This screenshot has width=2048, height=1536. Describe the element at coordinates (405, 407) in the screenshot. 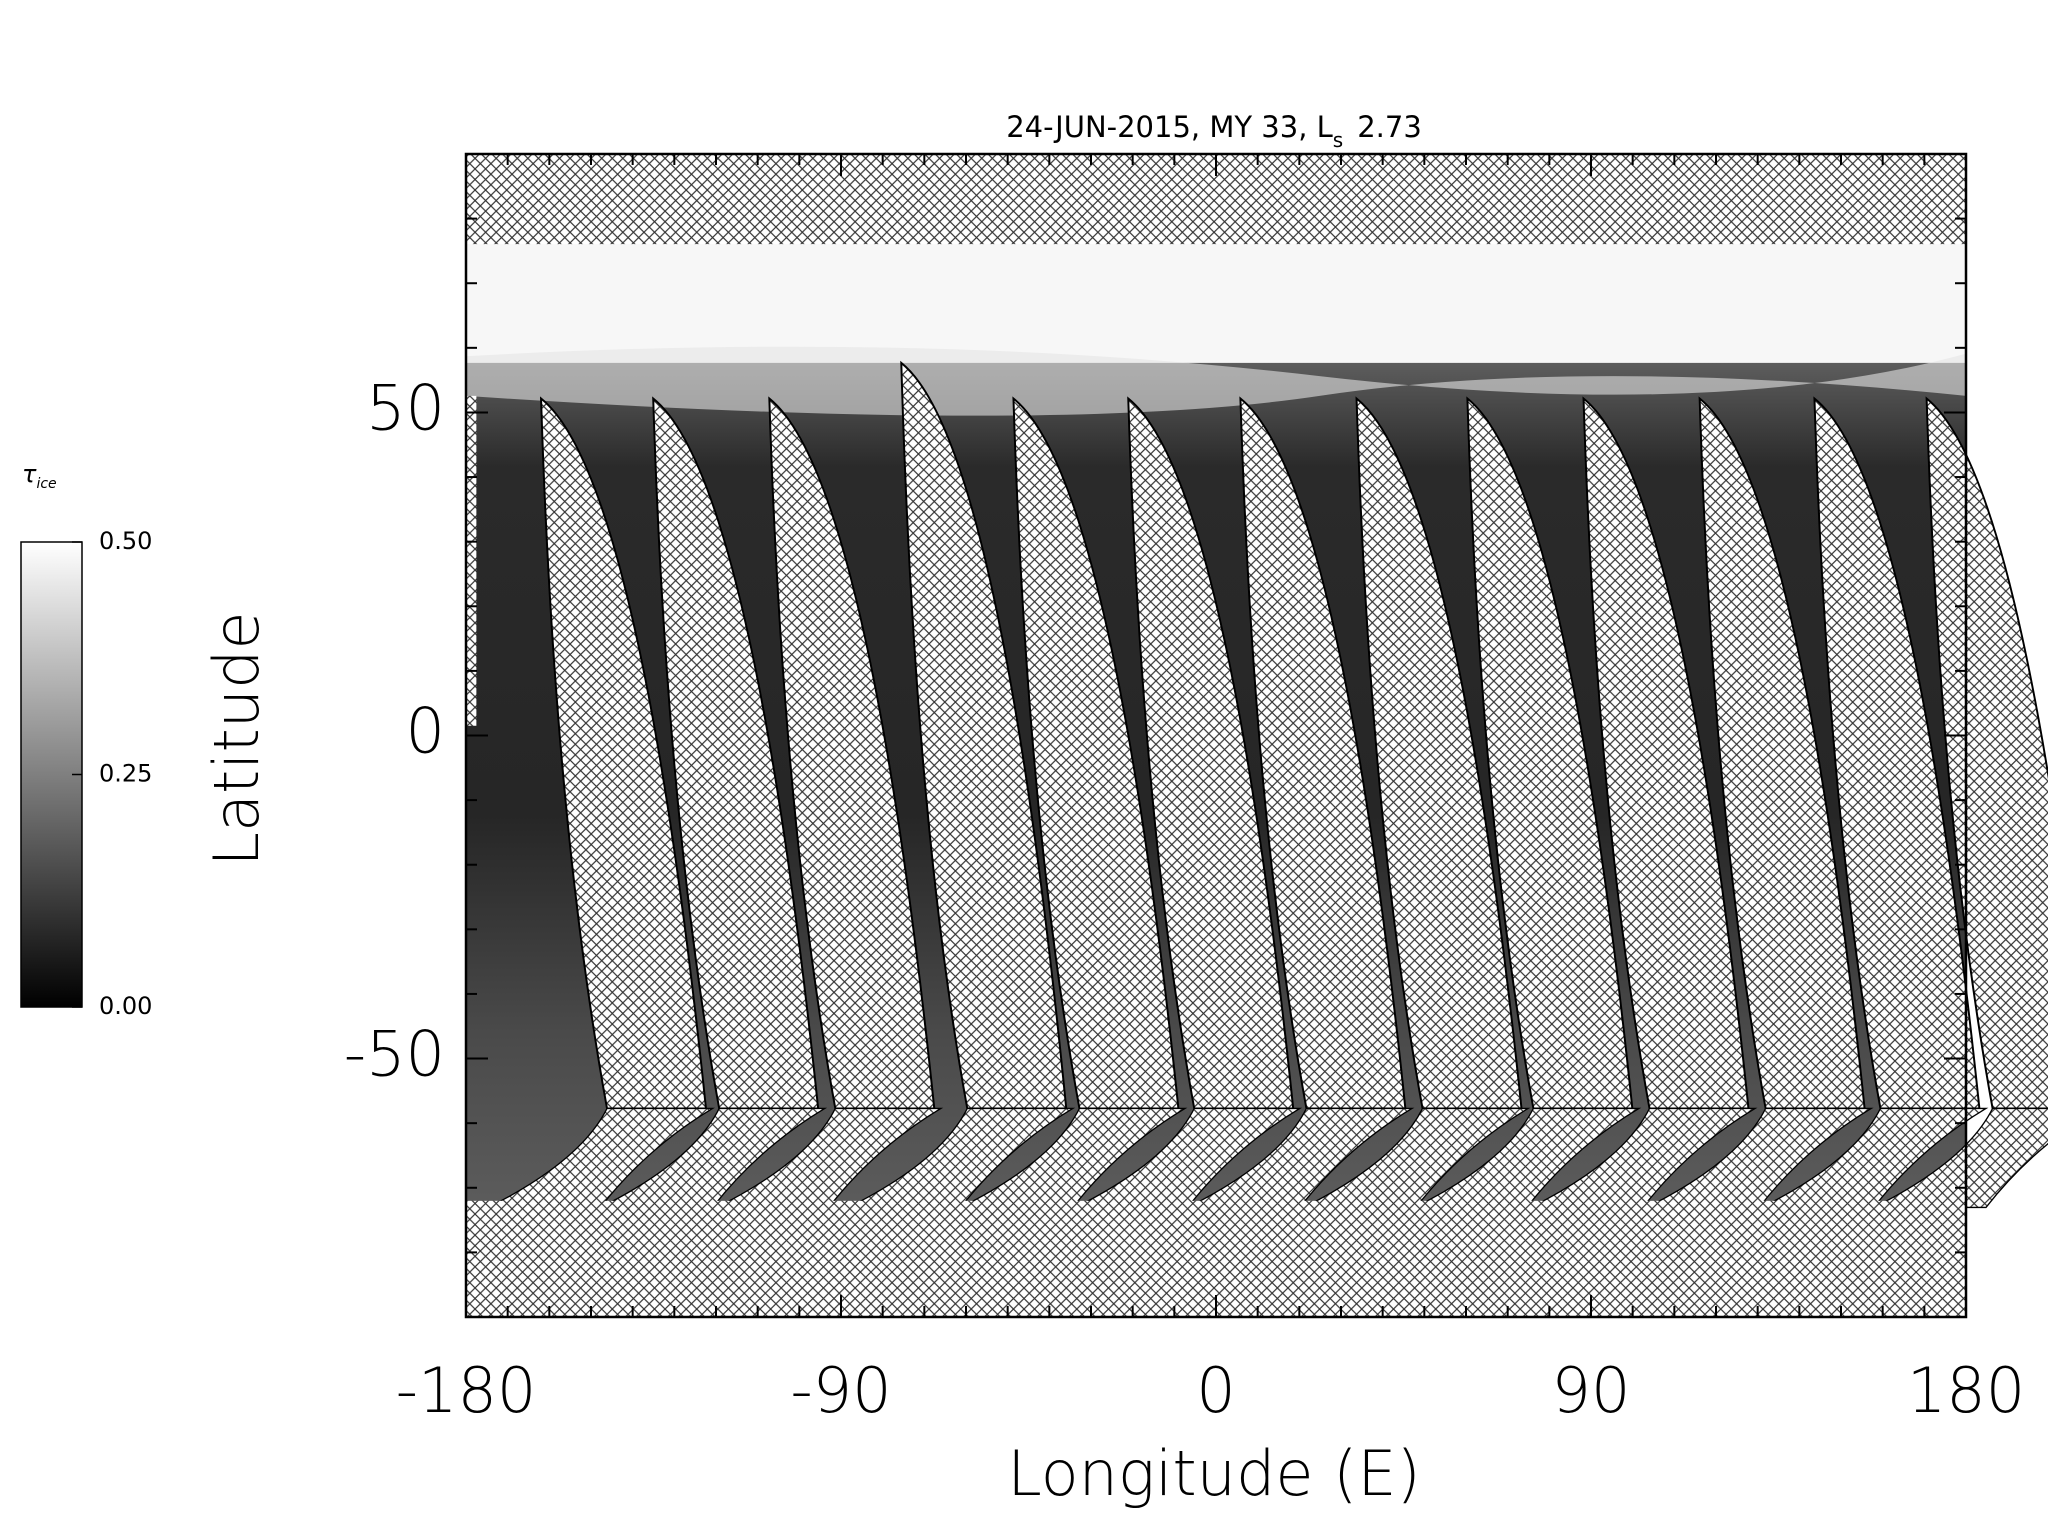

I see `y-tick-label: 50` at that location.